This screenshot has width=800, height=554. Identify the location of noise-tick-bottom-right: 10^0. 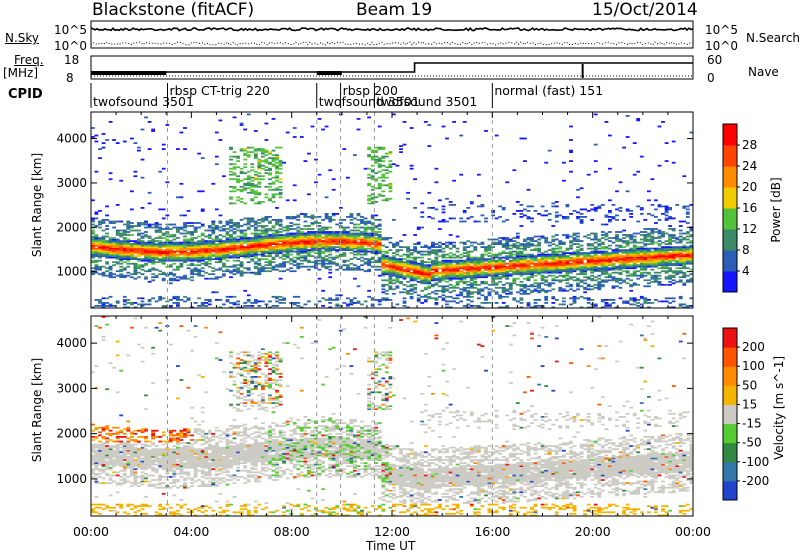
(721, 46).